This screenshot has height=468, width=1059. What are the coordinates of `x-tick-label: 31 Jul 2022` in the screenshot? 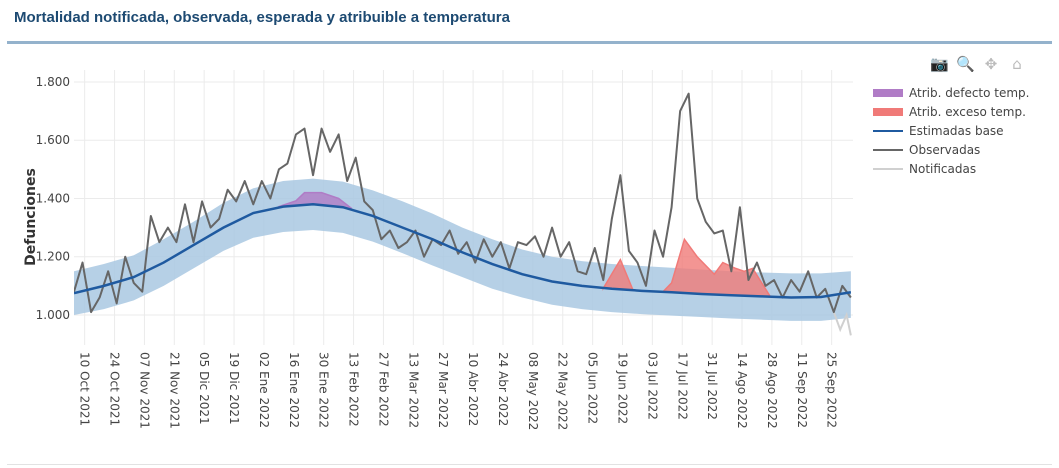 It's located at (712, 386).